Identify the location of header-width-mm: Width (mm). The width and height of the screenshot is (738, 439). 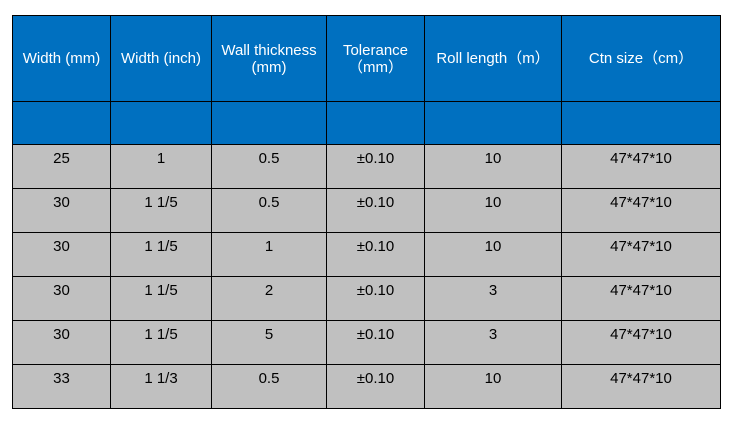
(61, 58).